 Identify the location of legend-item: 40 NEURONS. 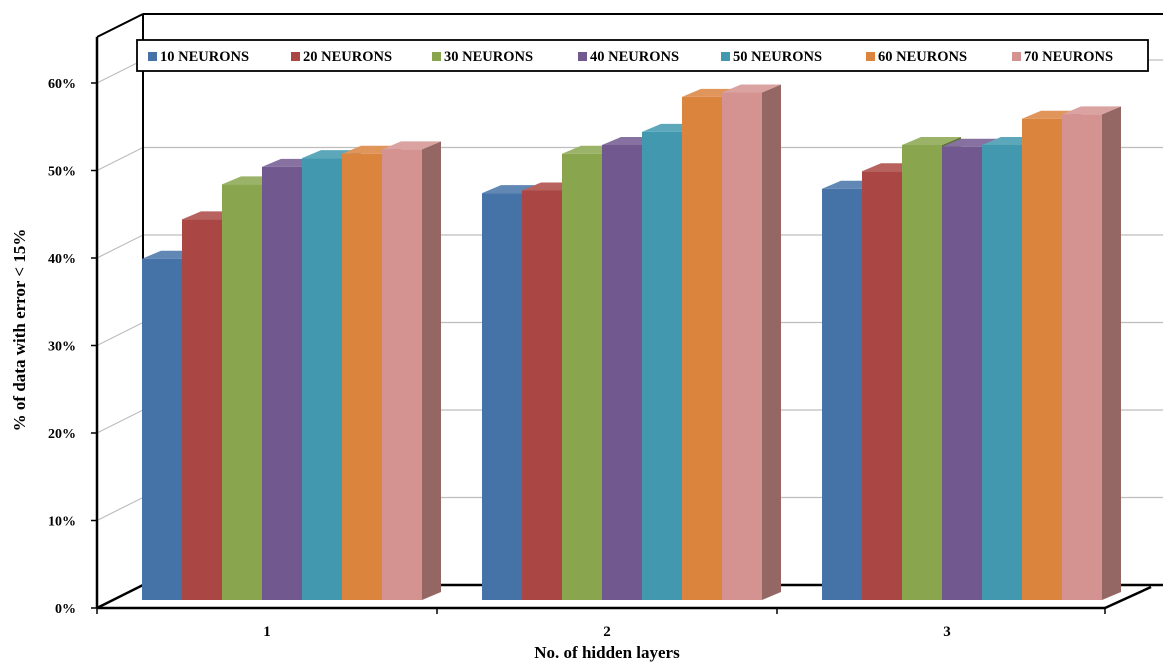
(628, 57).